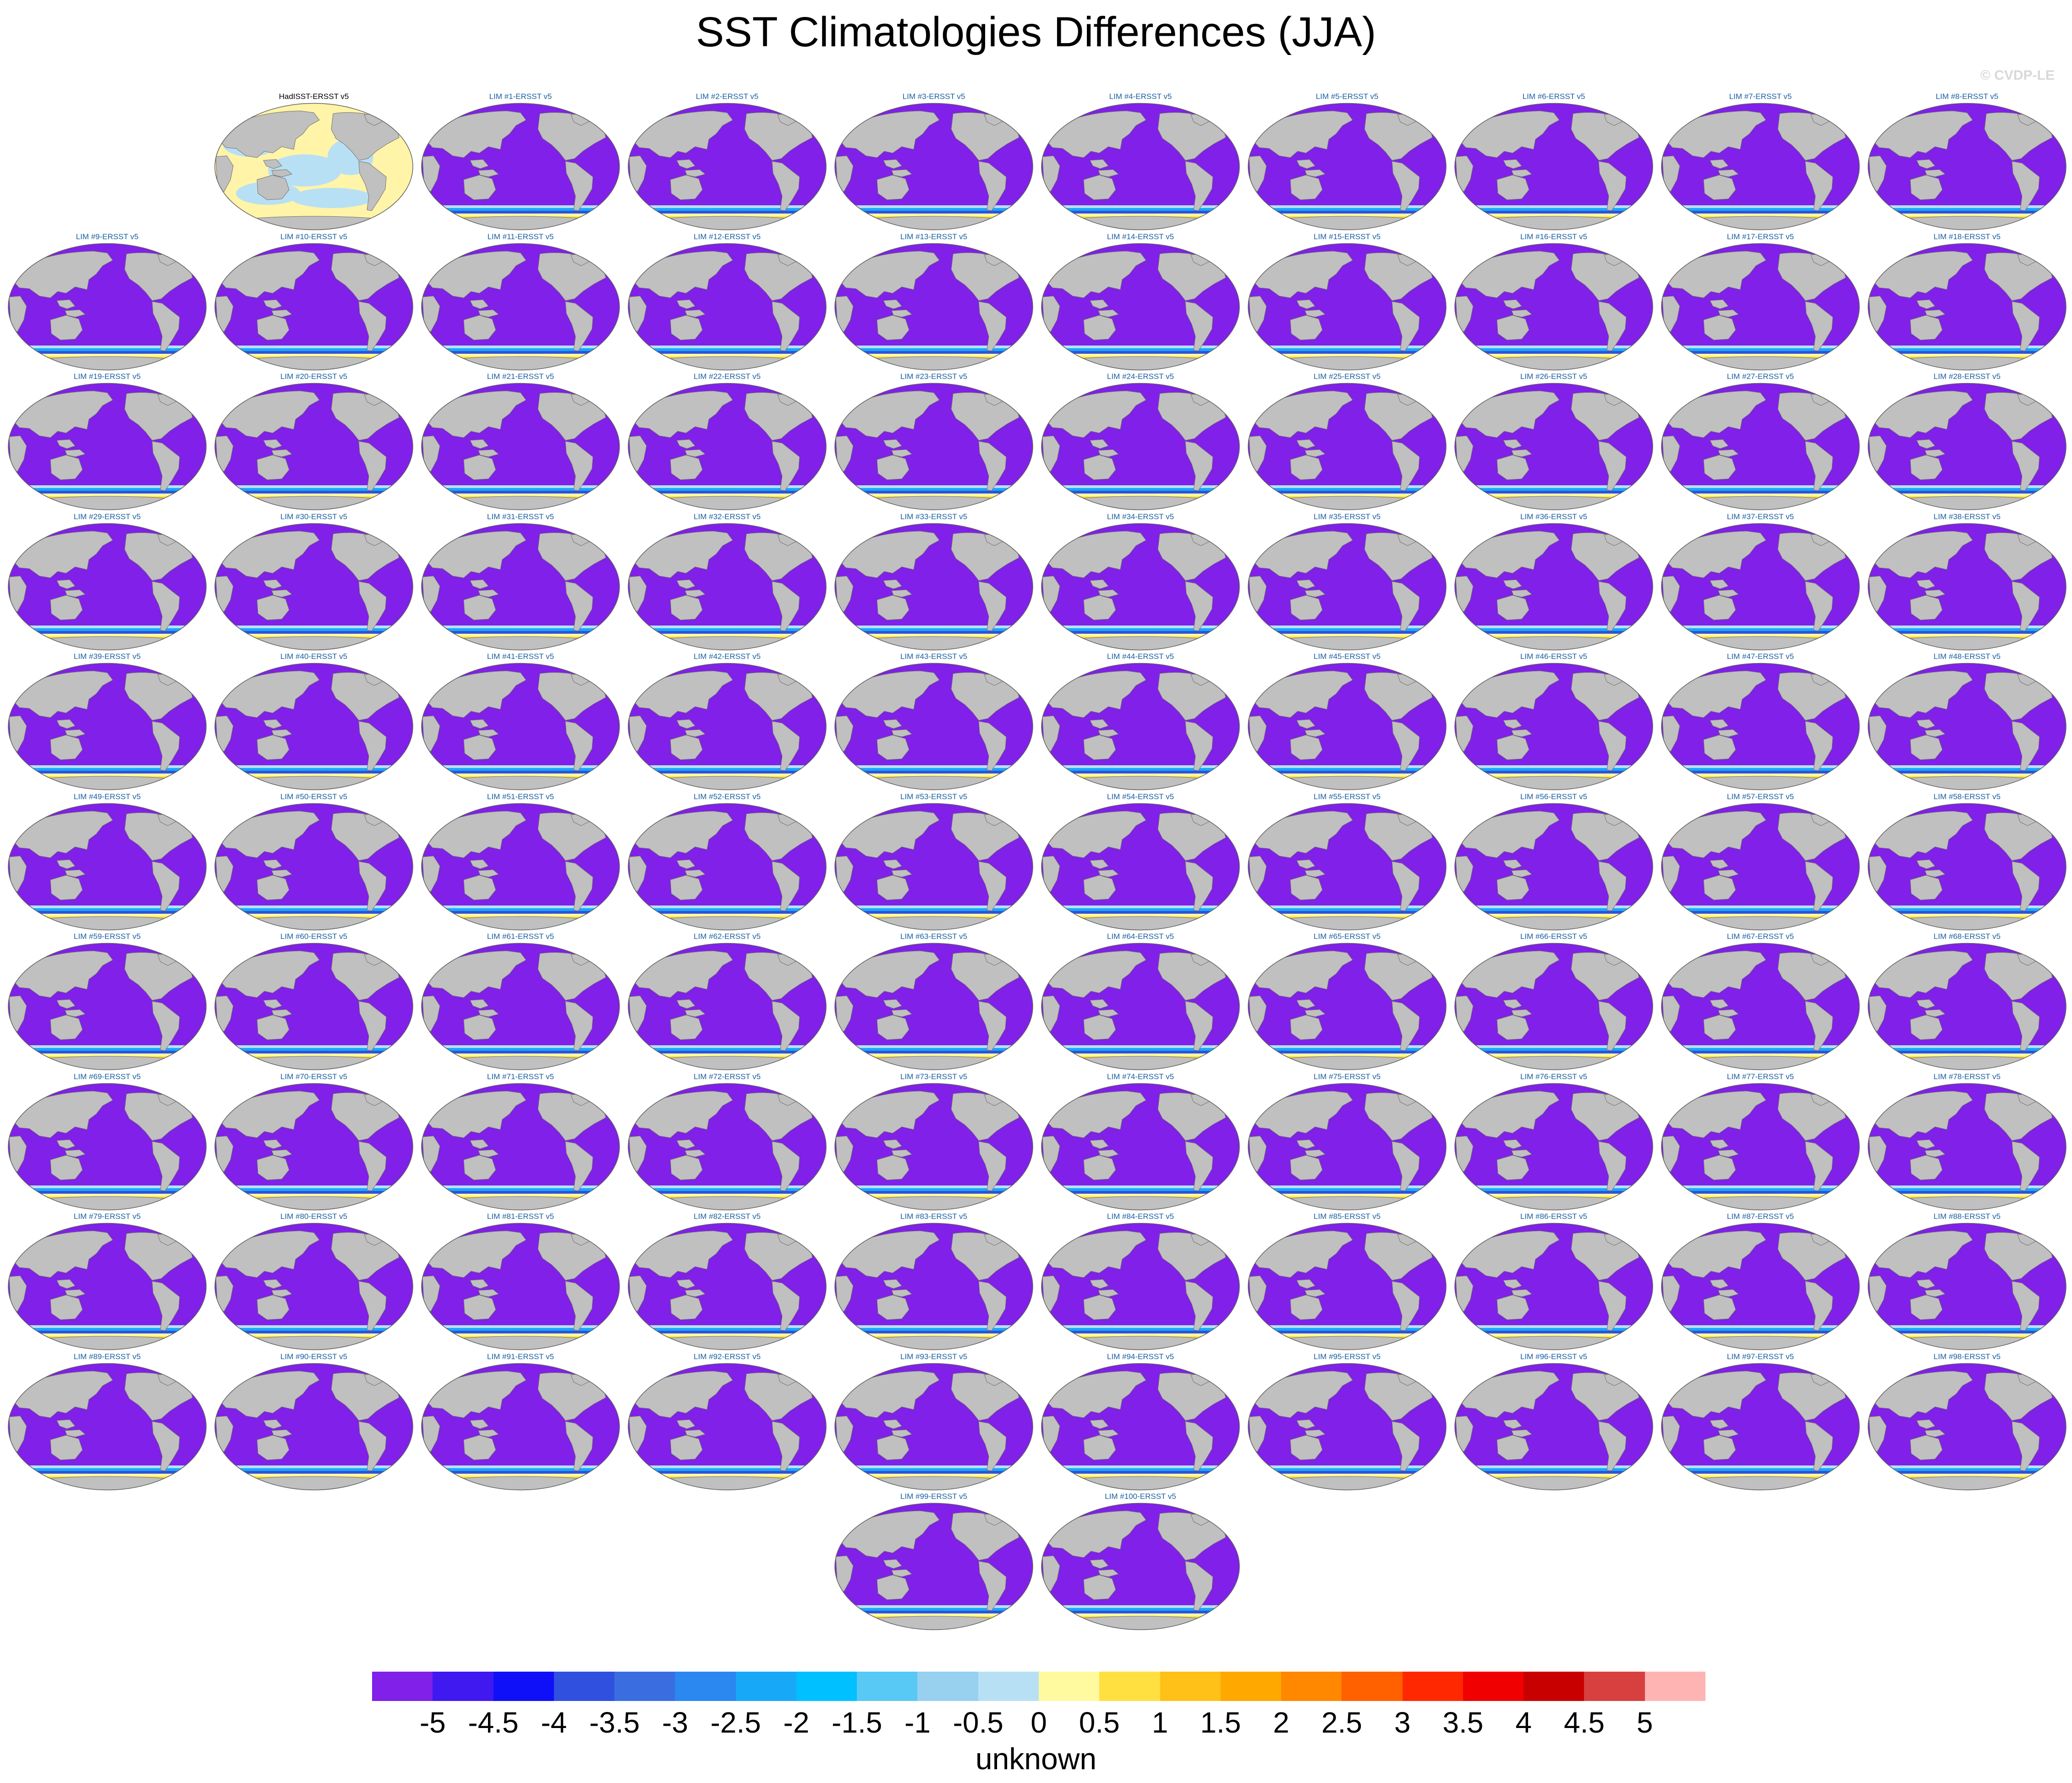 This screenshot has width=2072, height=1783. What do you see at coordinates (1967, 862) in the screenshot?
I see `map-panel: LIM #58-ERSST v5` at bounding box center [1967, 862].